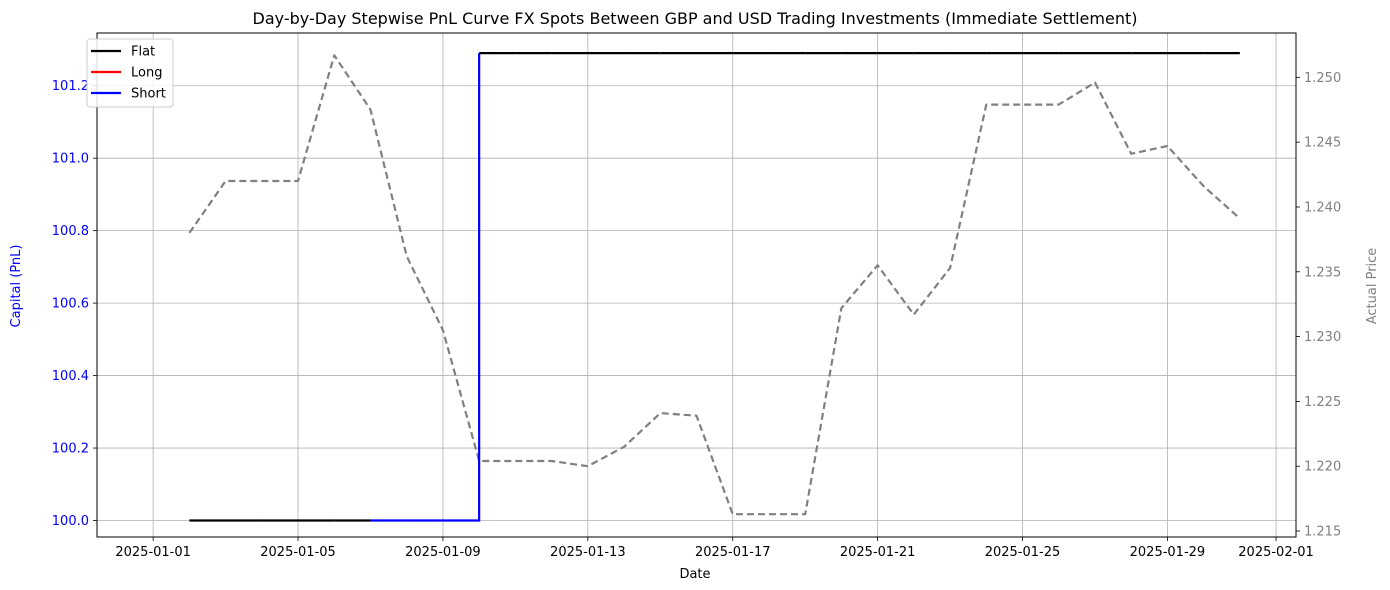  Describe the element at coordinates (461, 287) in the screenshot. I see `capital-step-short` at that location.